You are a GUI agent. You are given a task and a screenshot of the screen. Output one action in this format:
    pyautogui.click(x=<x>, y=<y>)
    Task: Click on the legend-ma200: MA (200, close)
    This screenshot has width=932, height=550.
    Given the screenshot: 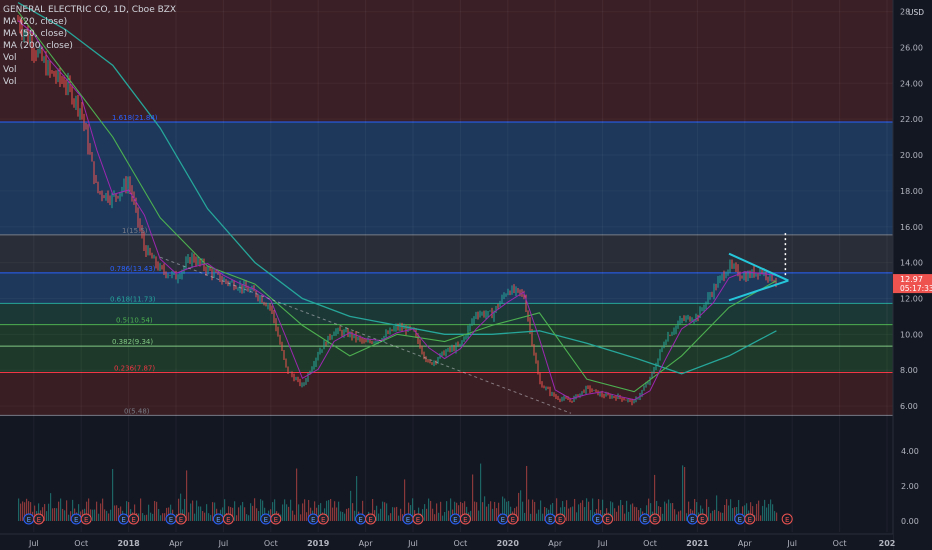 What is the action you would take?
    pyautogui.click(x=38, y=46)
    